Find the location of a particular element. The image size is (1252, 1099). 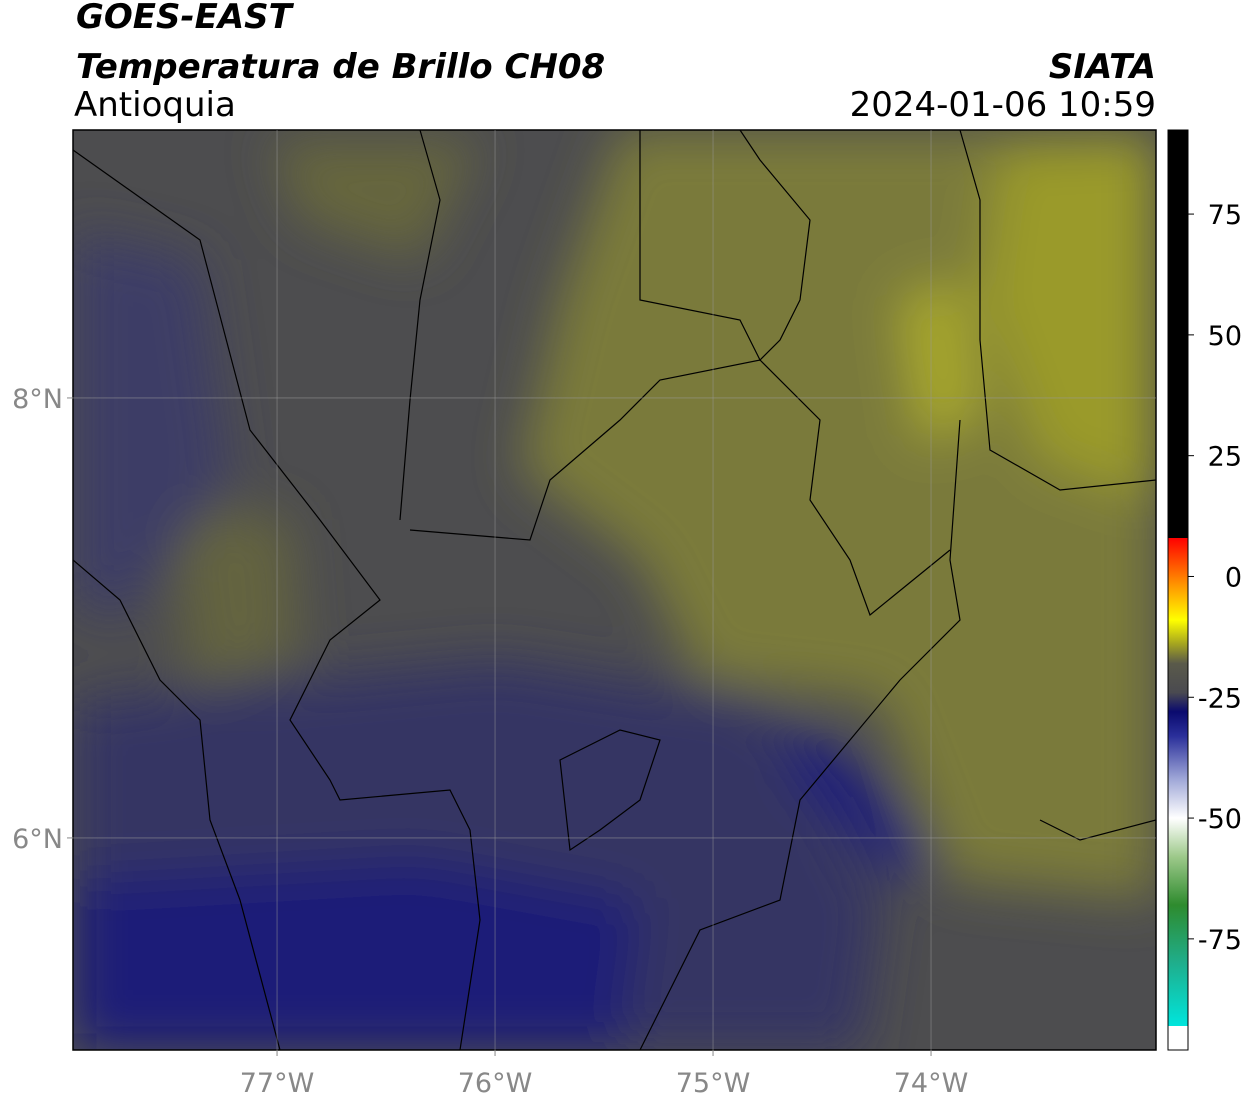

colorbar-tick-label: -75 is located at coordinates (1220, 940).